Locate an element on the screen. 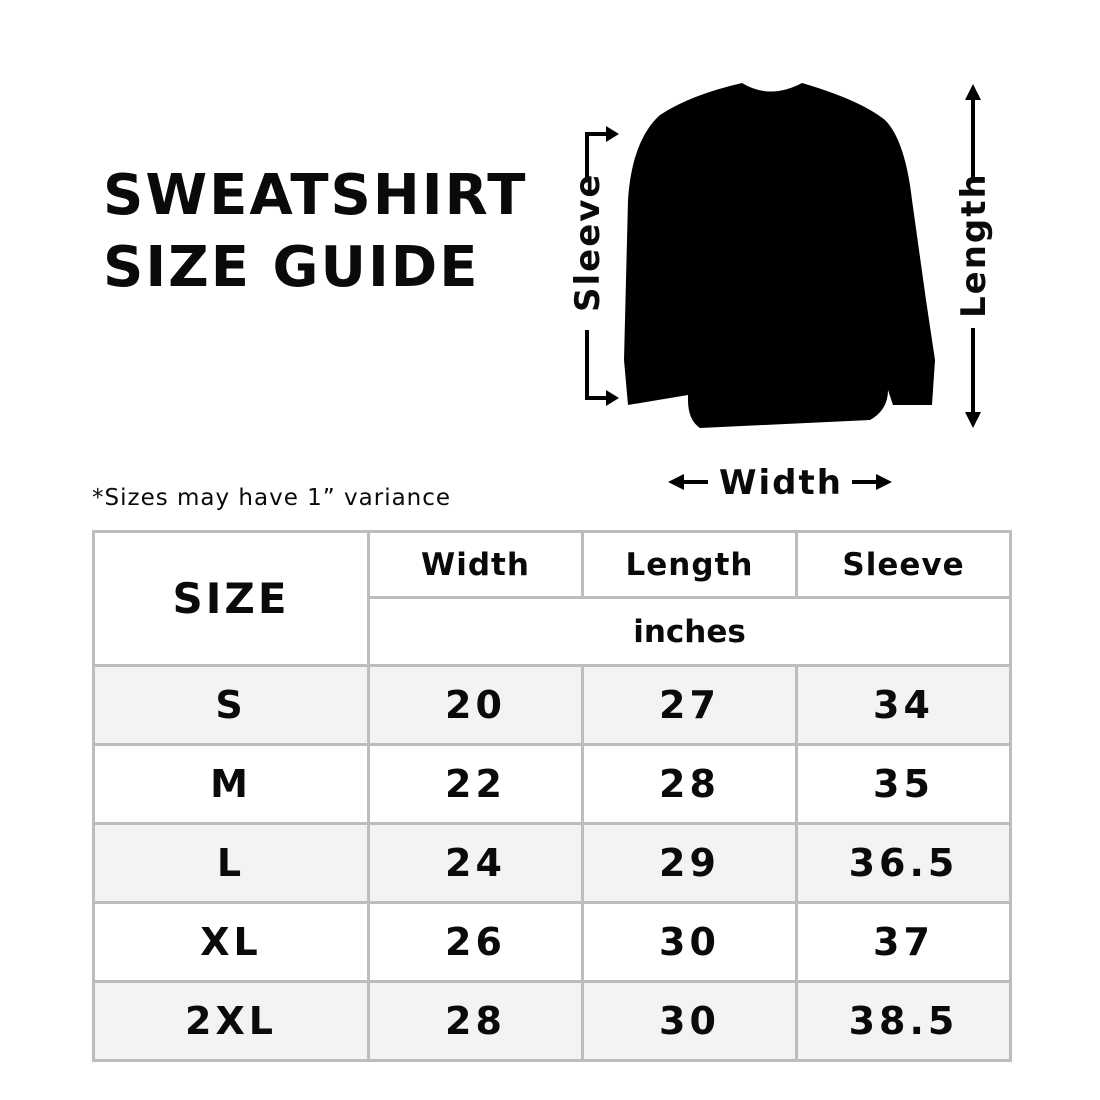  sweatshirt-diagram: Sleeve Length Width is located at coordinates (781, 293).